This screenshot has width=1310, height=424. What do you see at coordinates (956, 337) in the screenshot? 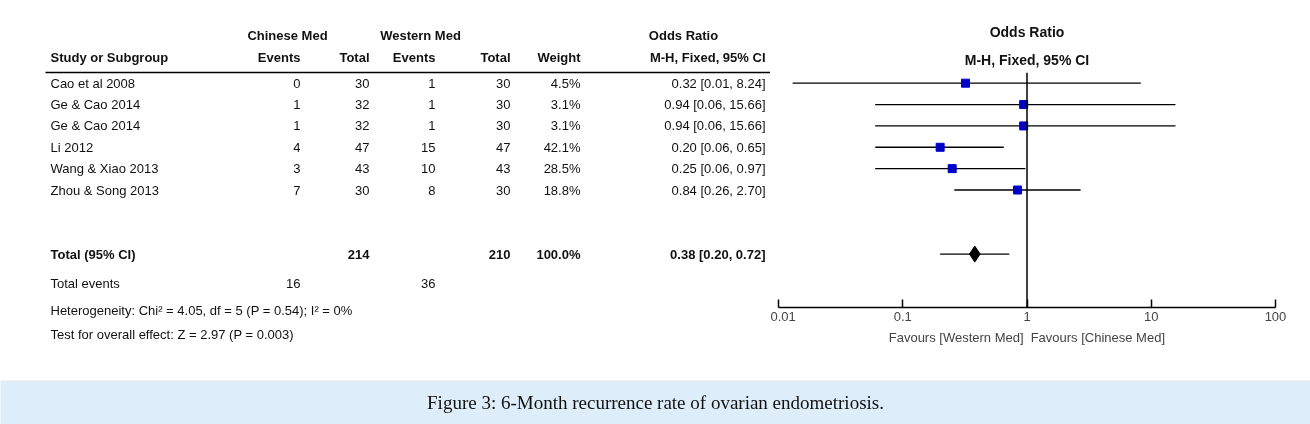
I see `text: Favours [Western Med]` at bounding box center [956, 337].